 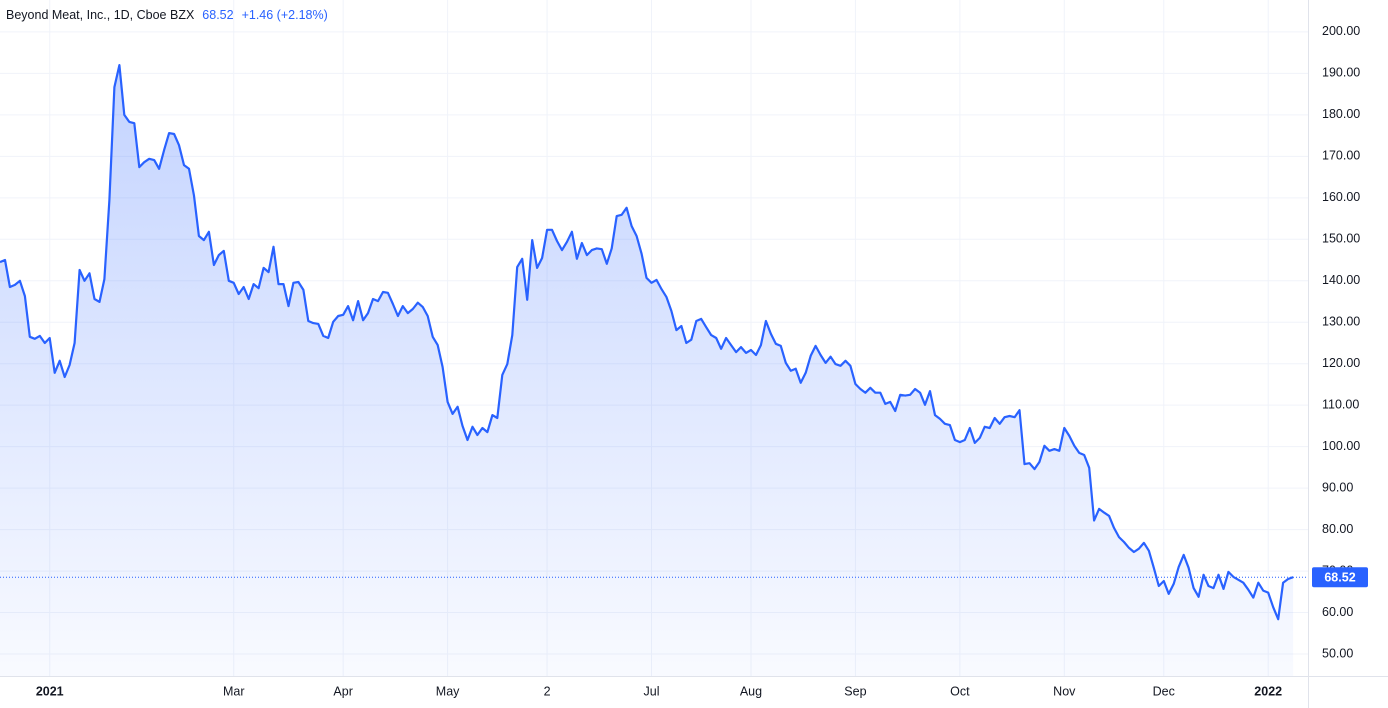 I want to click on y-tick-label: 60.00, so click(x=1337, y=612).